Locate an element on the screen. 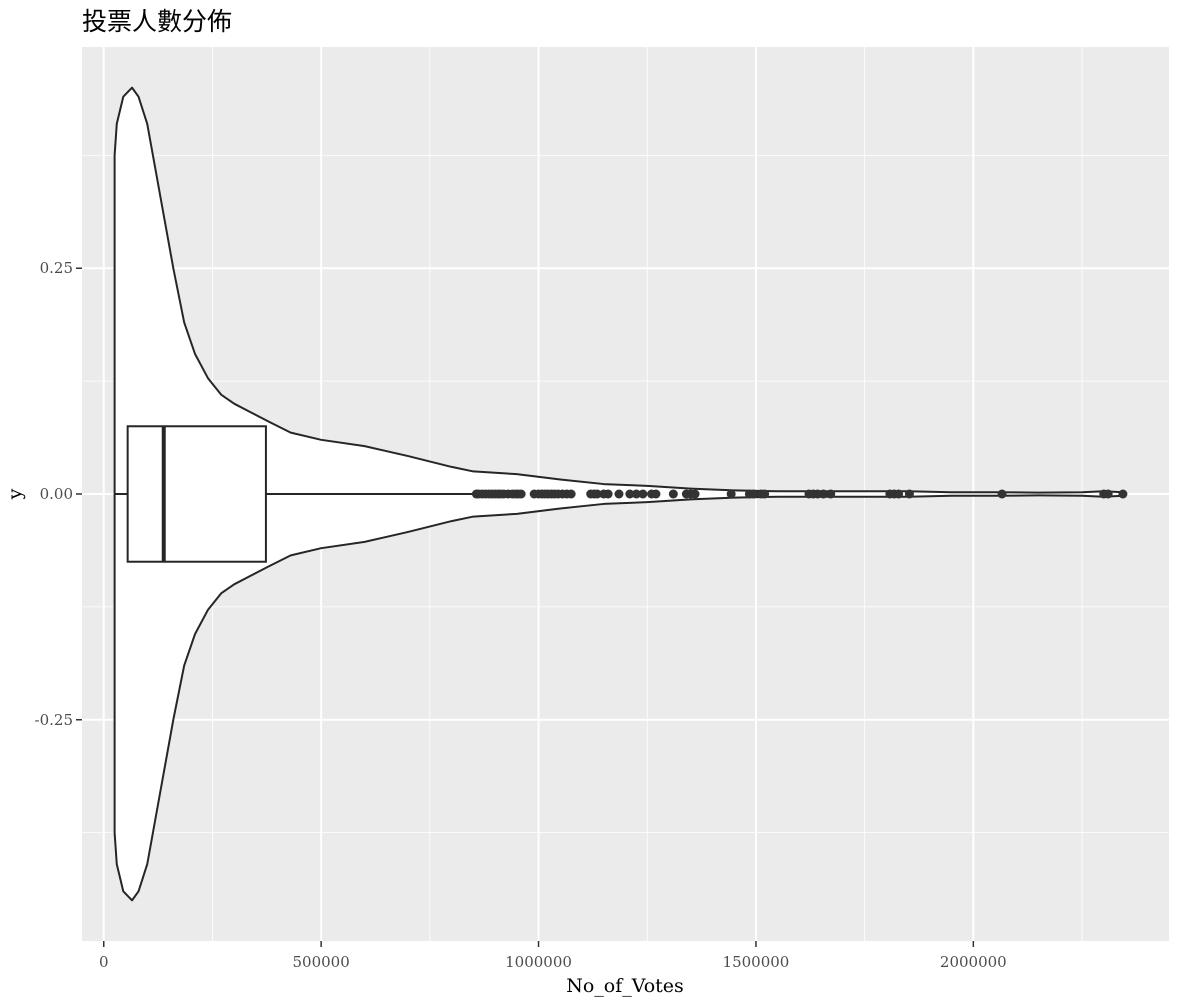 Image resolution: width=1179 pixels, height=1004 pixels. y-axis-title: y is located at coordinates (15, 494).